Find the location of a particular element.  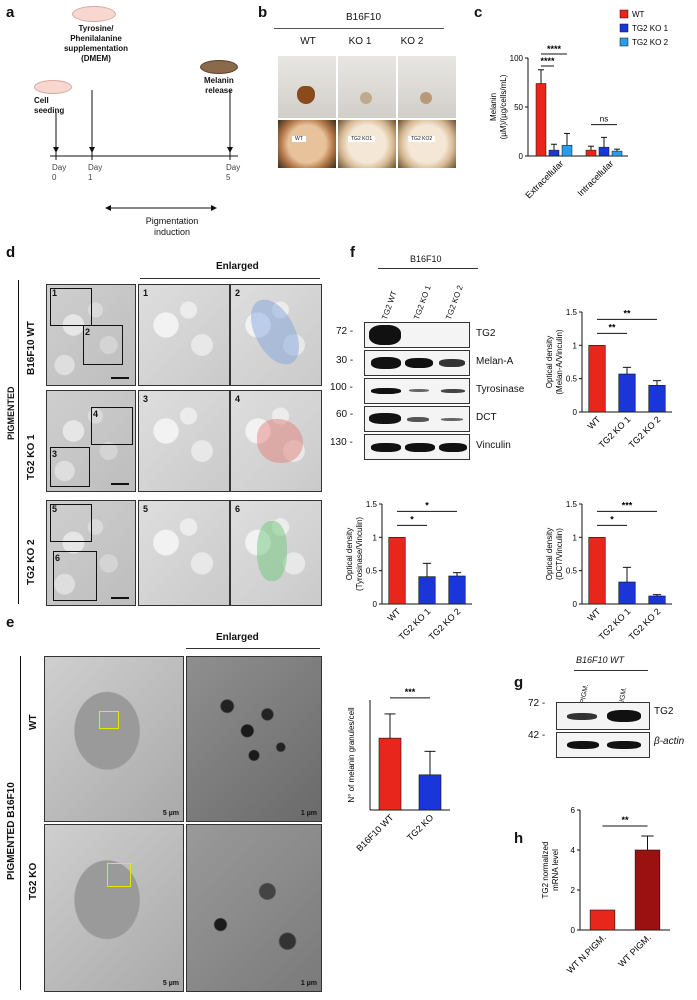

d-header-rule is located at coordinates (230, 278).